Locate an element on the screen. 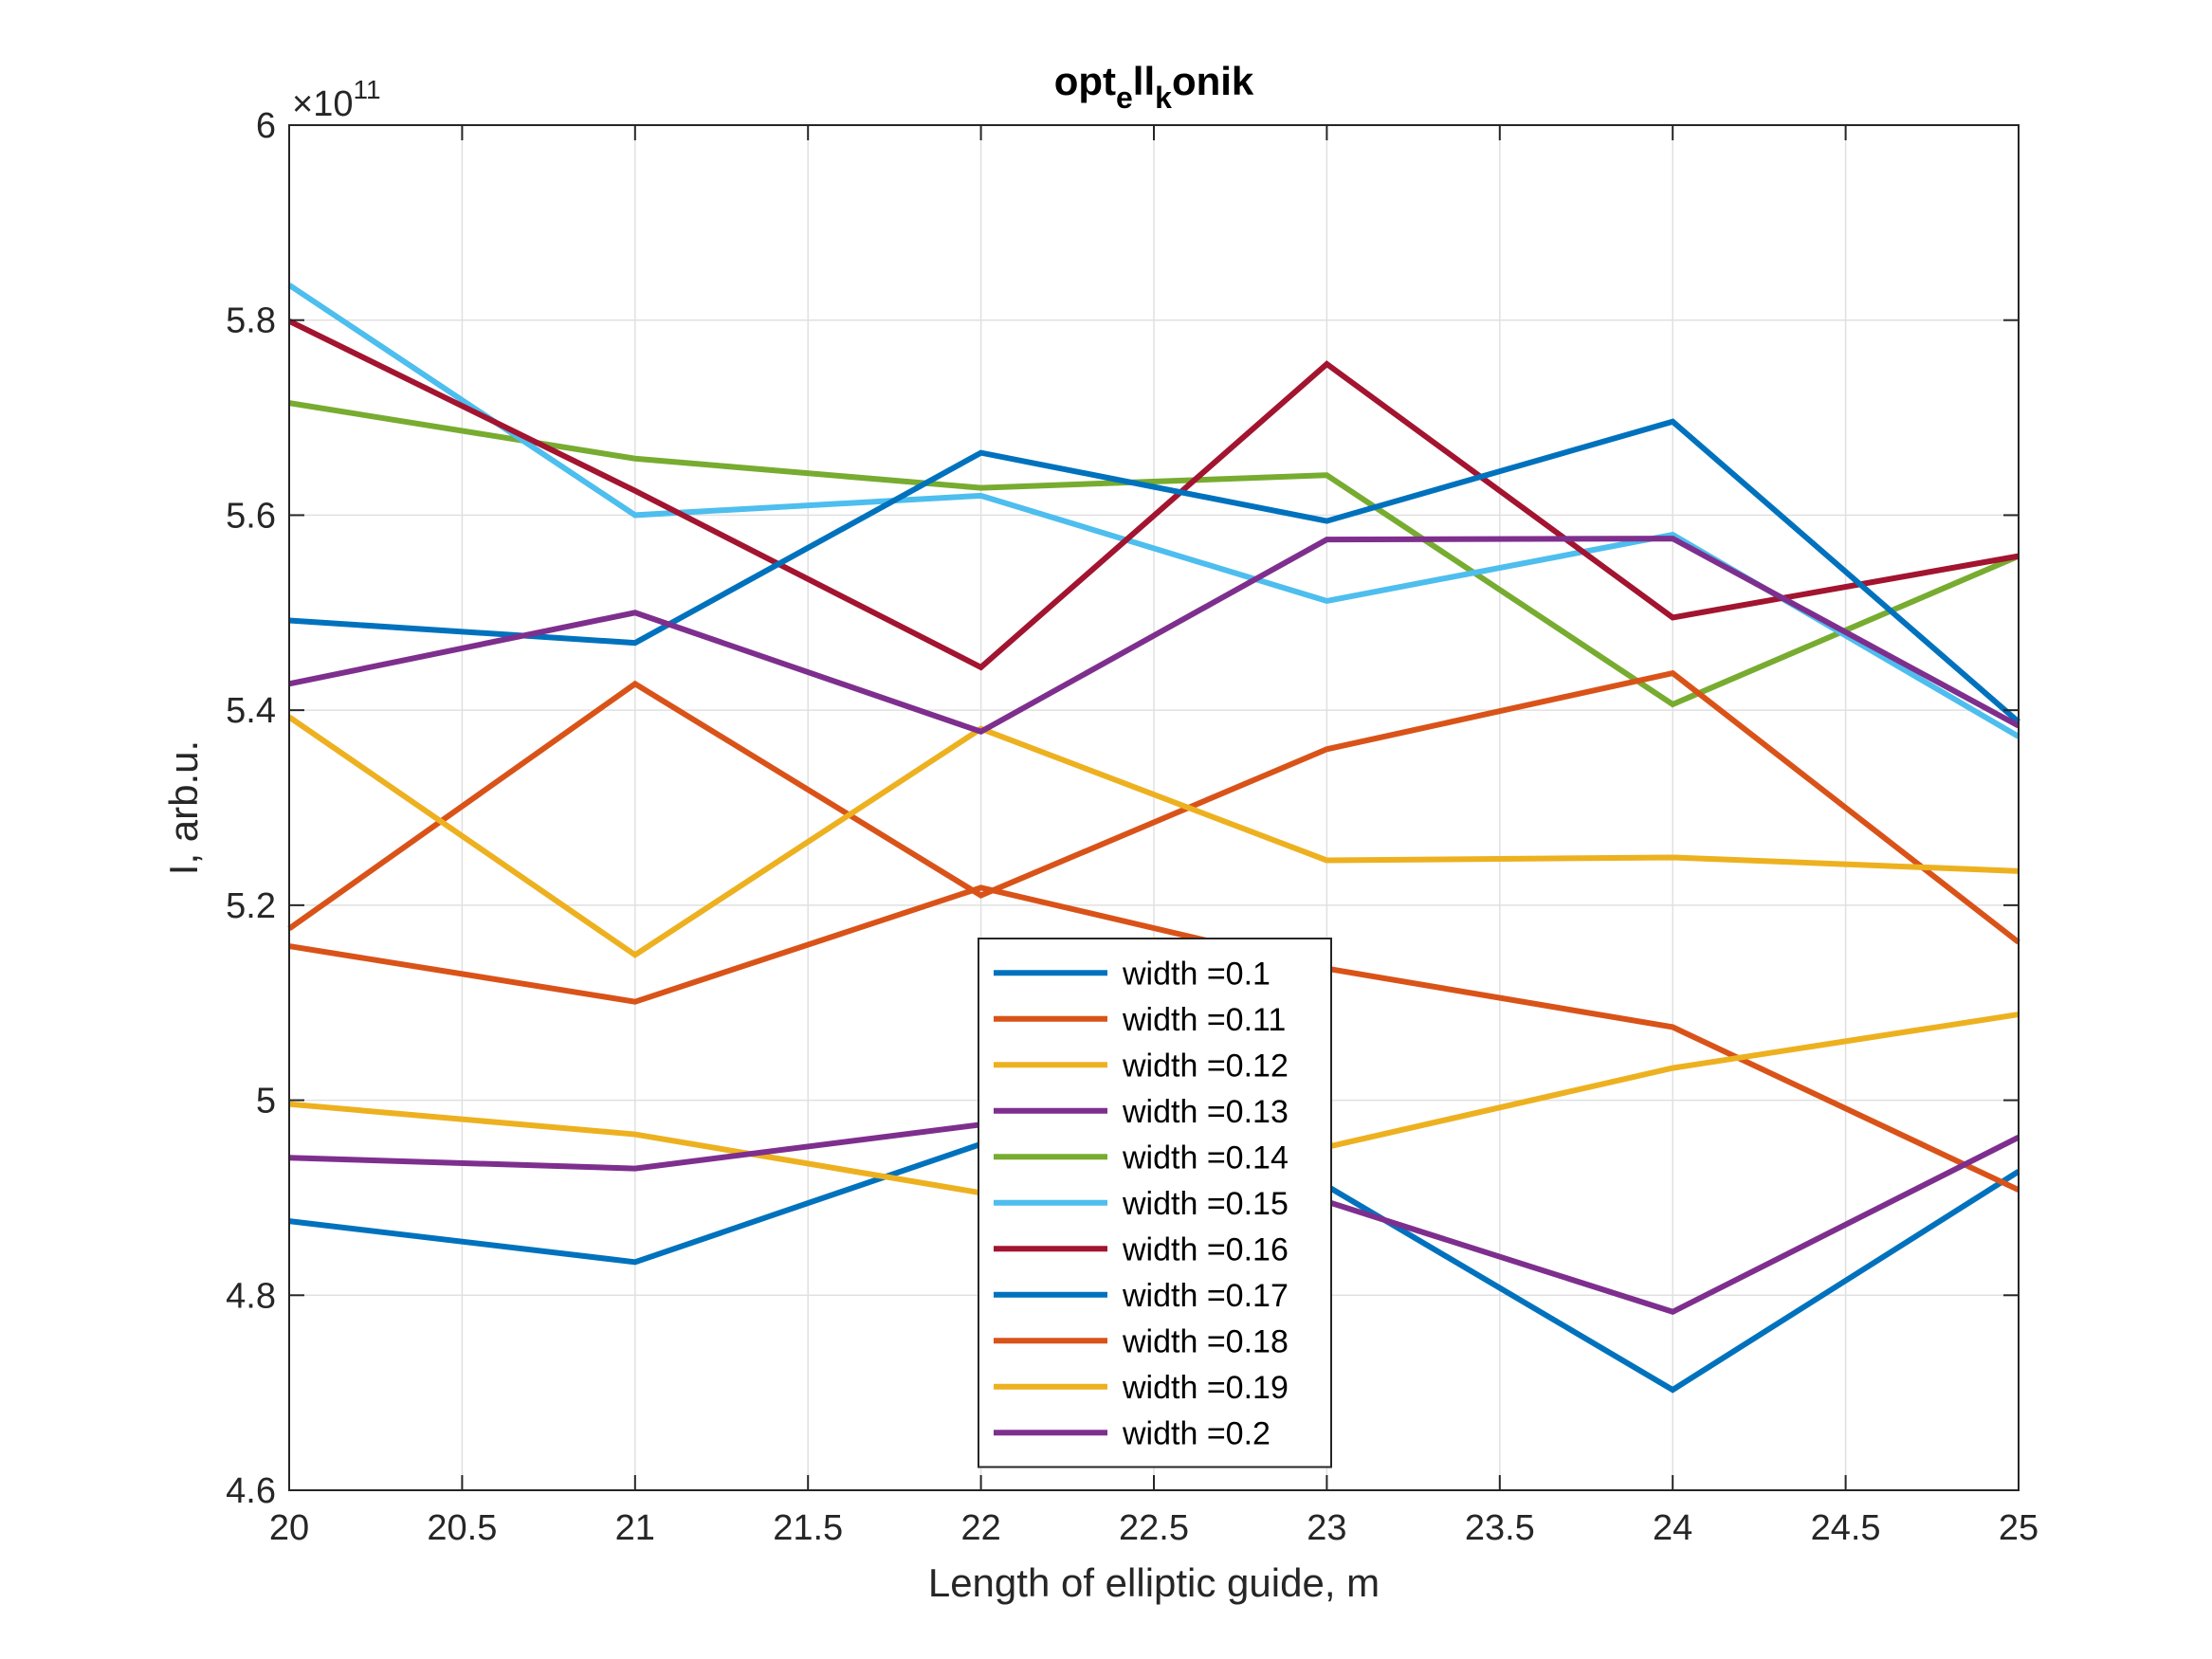 The height and width of the screenshot is (1659, 2212). legend-entry-label: width =0.14 is located at coordinates (1205, 1157).